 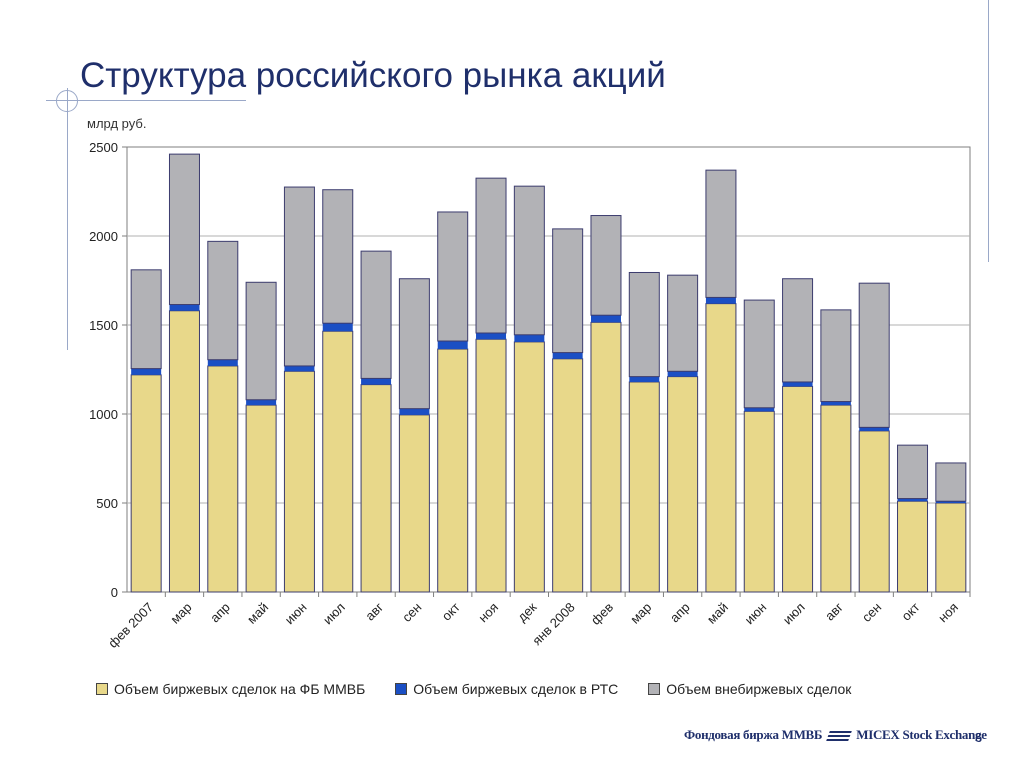 I want to click on x-tick-label: июн, so click(x=296, y=614).